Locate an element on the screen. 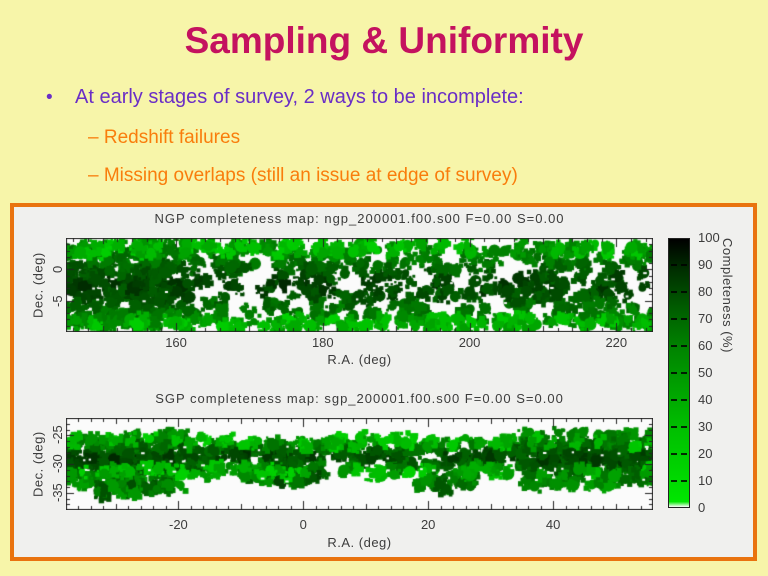  x-tick-label: 40 is located at coordinates (553, 524).